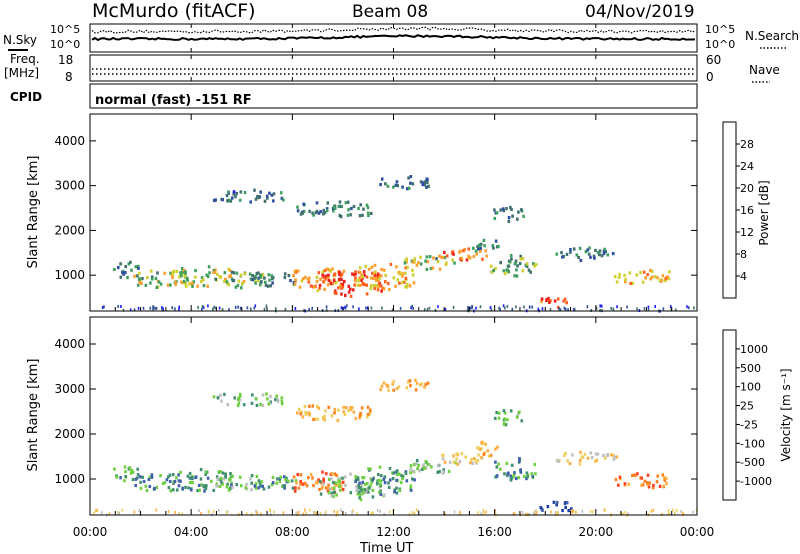 This screenshot has height=554, width=800. I want to click on power-colorbar-frame, so click(729, 210).